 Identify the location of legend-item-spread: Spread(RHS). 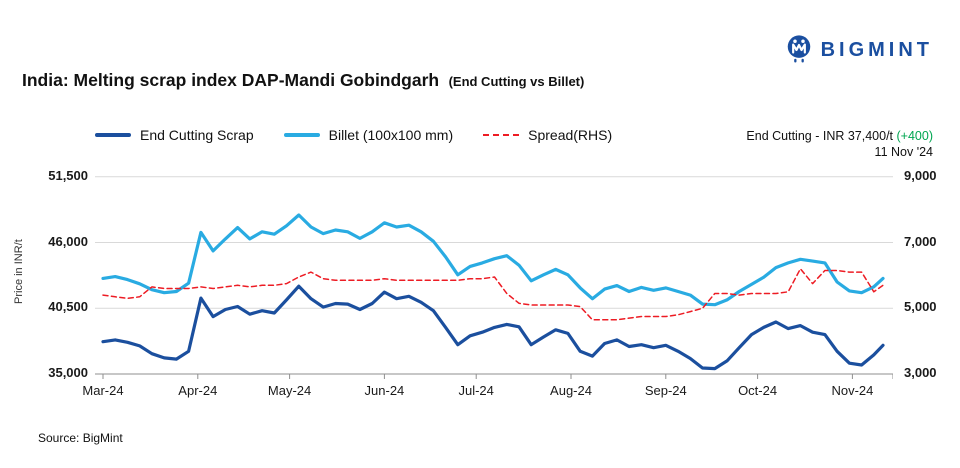
(547, 135).